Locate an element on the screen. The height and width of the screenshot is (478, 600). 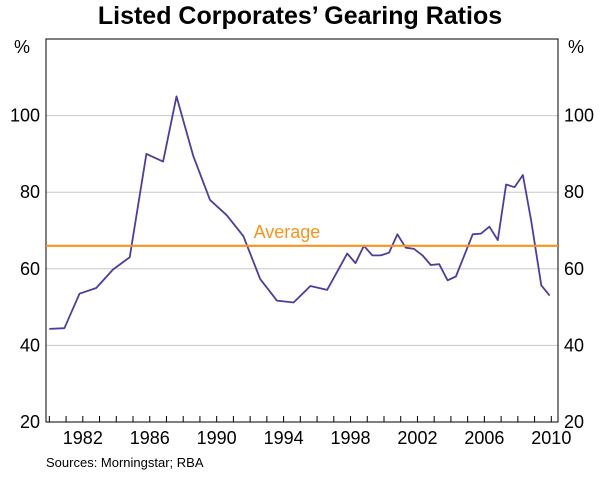
y-tick-right-80: 80 is located at coordinates (574, 192).